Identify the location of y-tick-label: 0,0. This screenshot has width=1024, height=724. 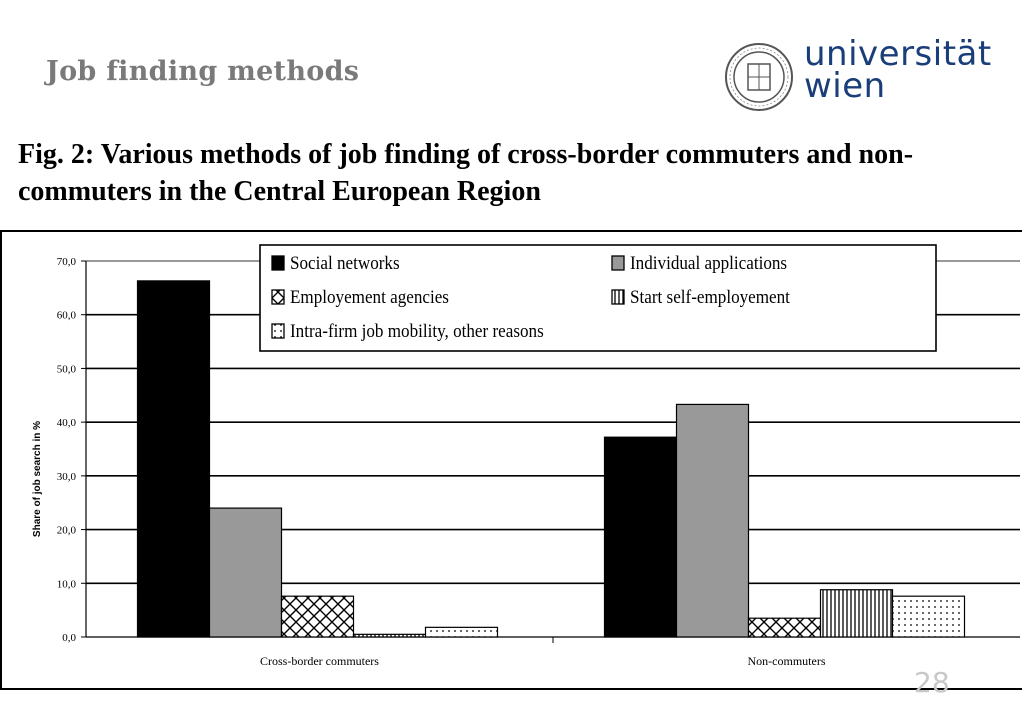
(69, 638).